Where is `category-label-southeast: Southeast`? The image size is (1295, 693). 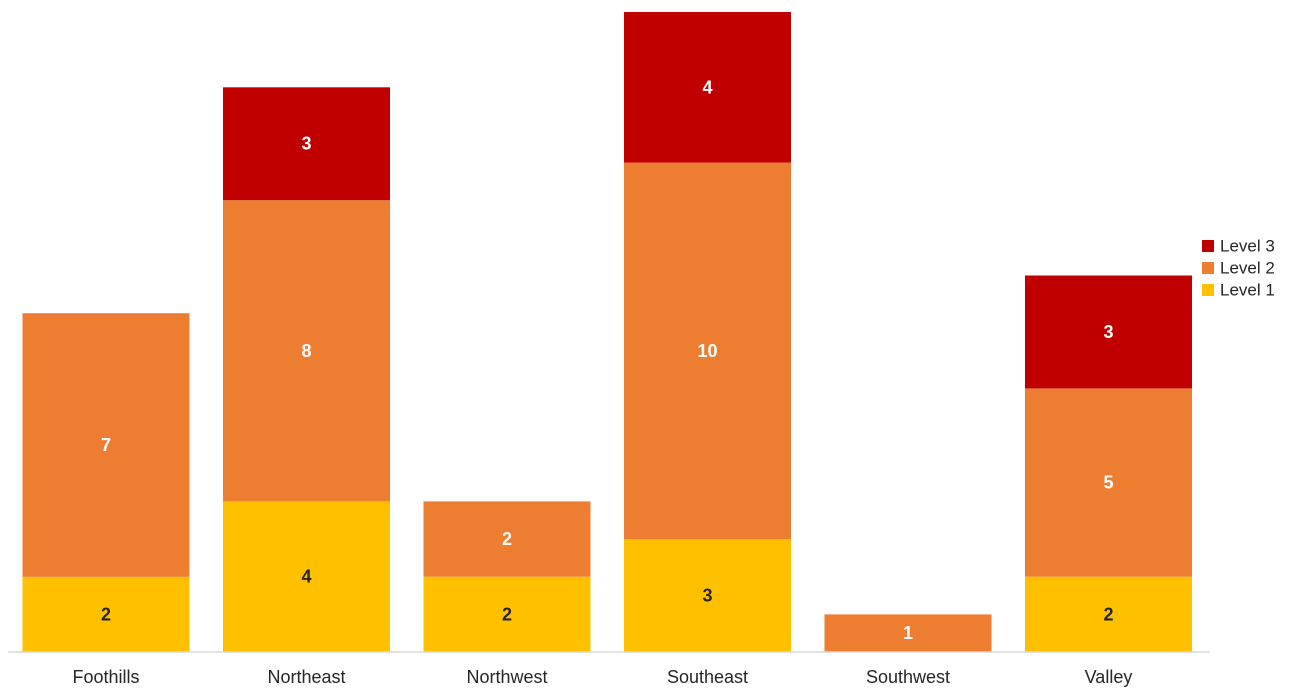
category-label-southeast: Southeast is located at coordinates (707, 677).